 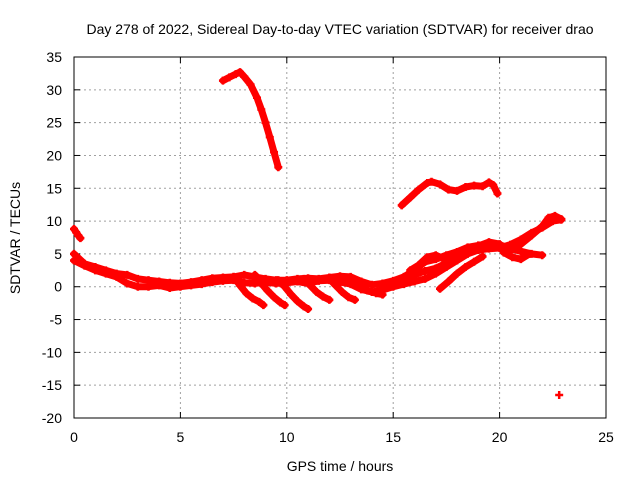 What do you see at coordinates (181, 437) in the screenshot?
I see `x-tick-label-5: 5` at bounding box center [181, 437].